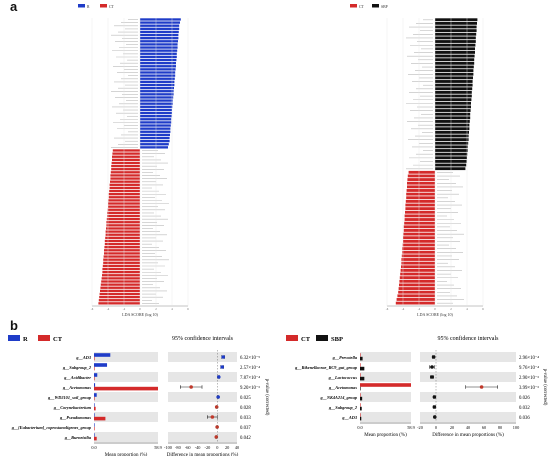  What do you see at coordinates (203, 454) in the screenshot?
I see `right-axis-title: Difference in mean proportions (%)` at bounding box center [203, 454].